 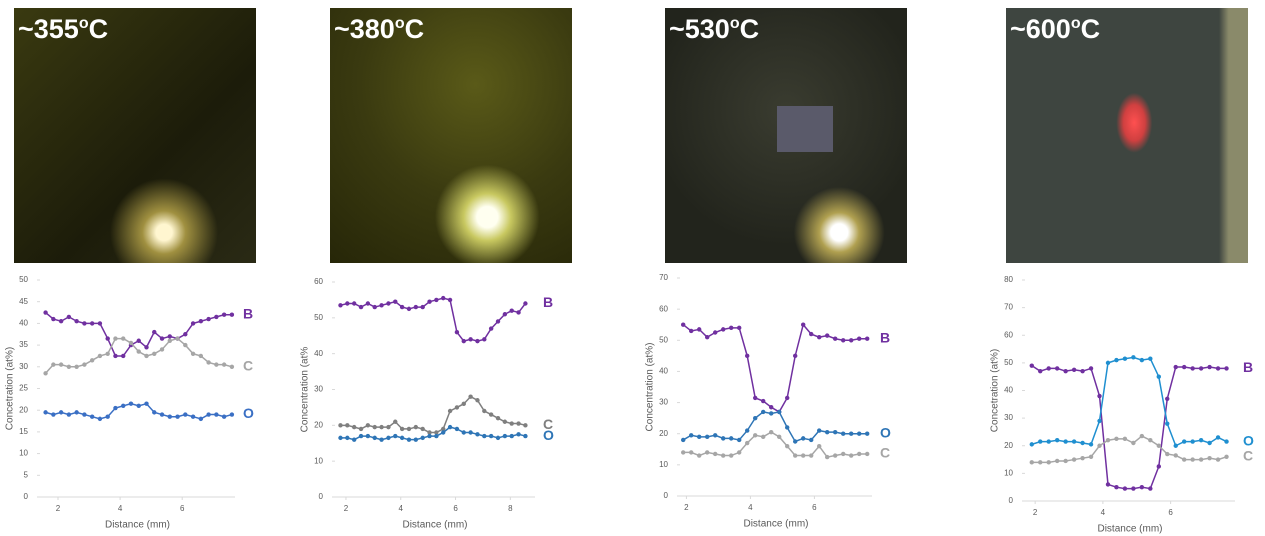 I want to click on y-axis-title: Concentration (at%), so click(x=650, y=387).